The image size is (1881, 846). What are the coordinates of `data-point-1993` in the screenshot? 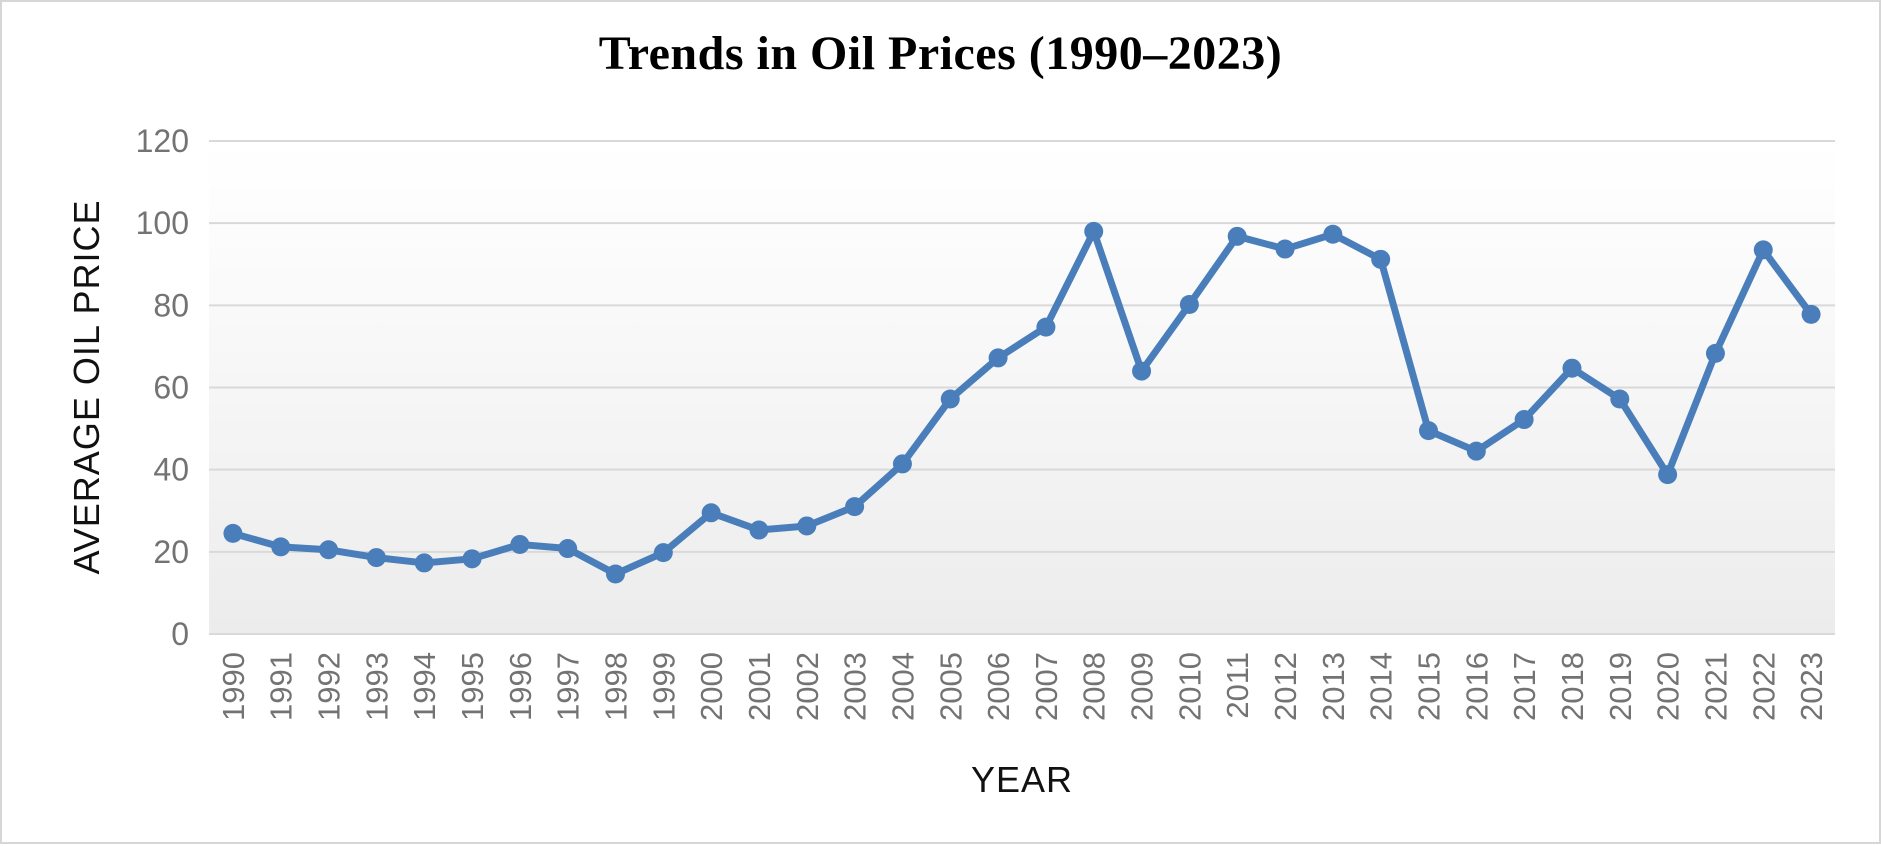 It's located at (376, 558).